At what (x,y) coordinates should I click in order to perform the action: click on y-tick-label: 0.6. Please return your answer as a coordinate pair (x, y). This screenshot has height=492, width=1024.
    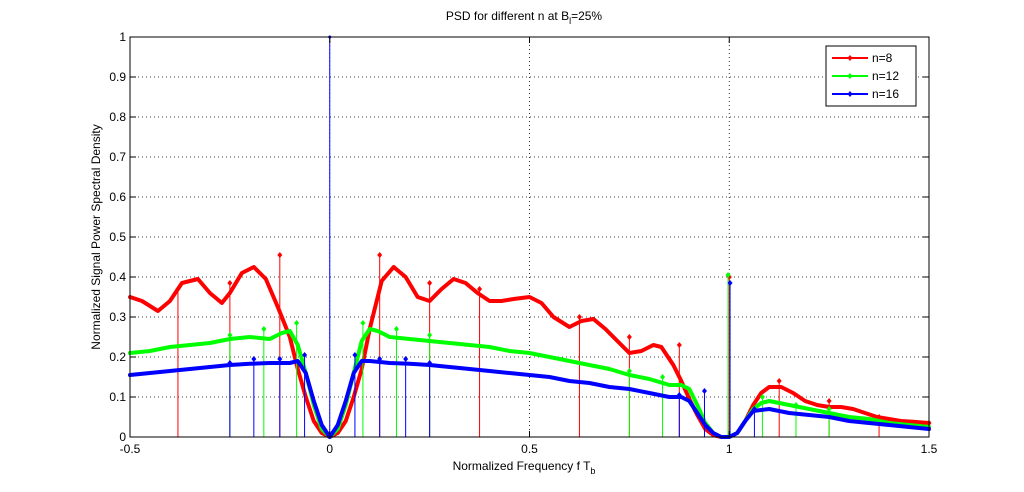
    Looking at the image, I should click on (117, 197).